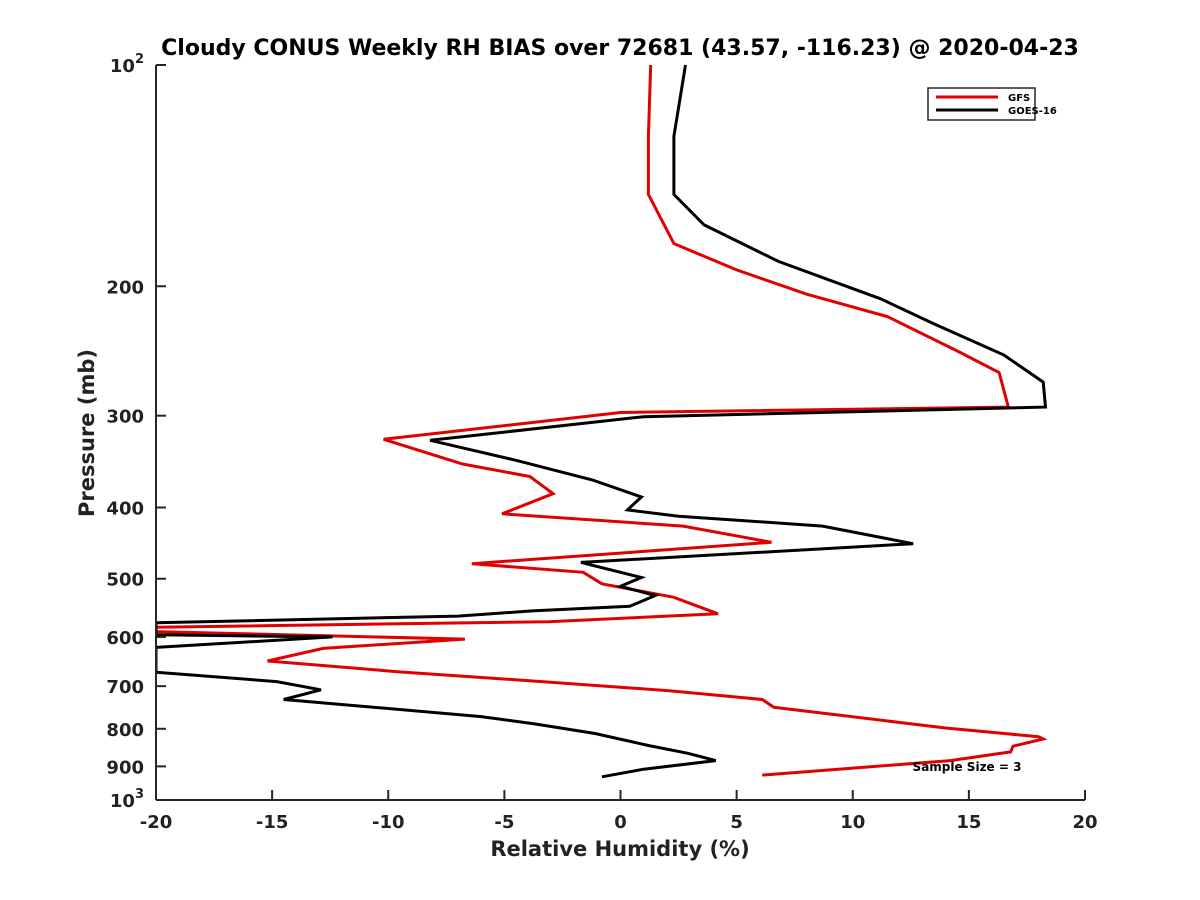 This screenshot has width=1200, height=900. I want to click on x-tick-label: -10, so click(388, 822).